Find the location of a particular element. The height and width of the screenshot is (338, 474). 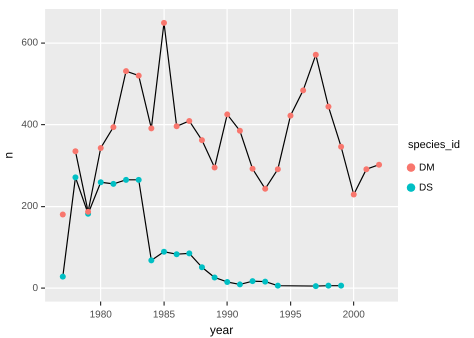

x-axis-title: year is located at coordinates (222, 330).